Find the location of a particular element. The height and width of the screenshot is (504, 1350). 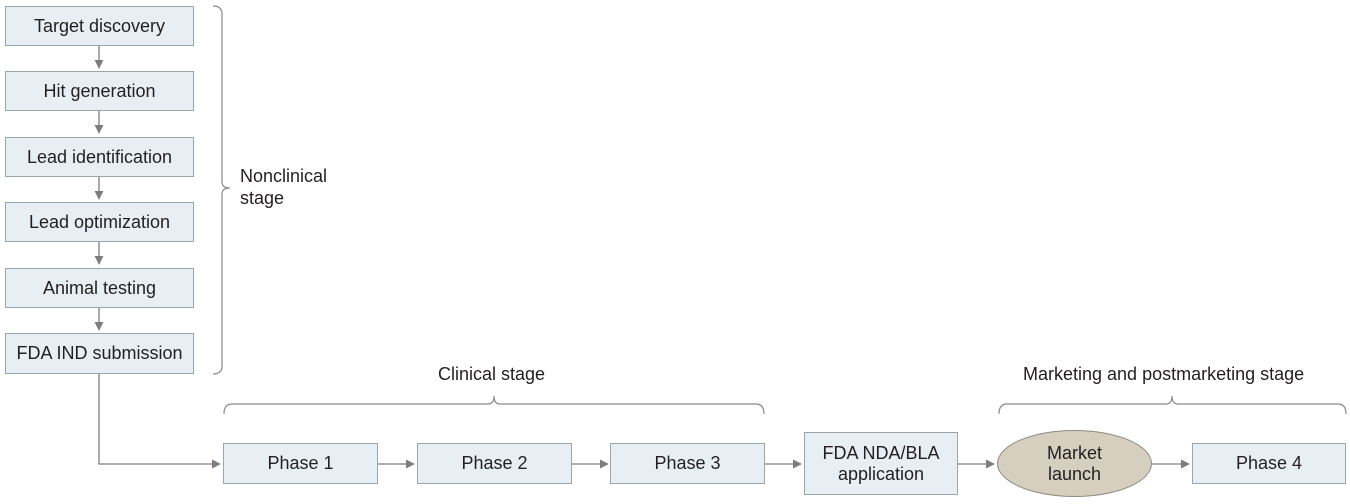

phase-2-box: Phase 2 is located at coordinates (494, 463).